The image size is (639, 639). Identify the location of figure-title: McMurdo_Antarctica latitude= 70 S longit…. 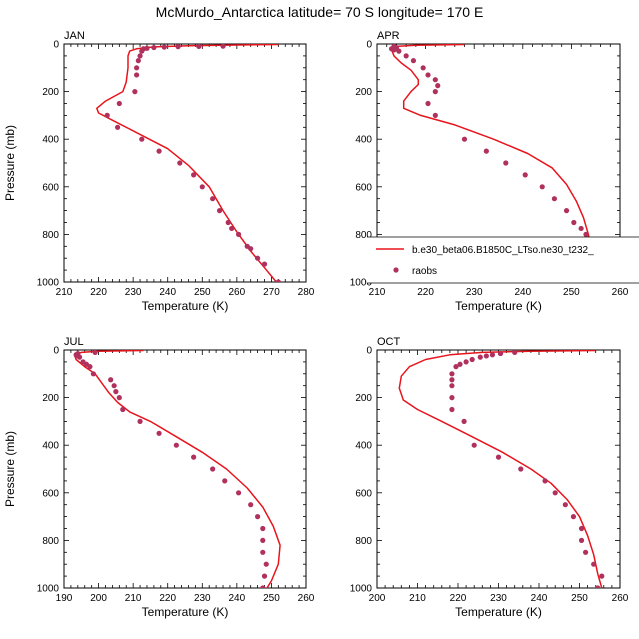
(320, 12).